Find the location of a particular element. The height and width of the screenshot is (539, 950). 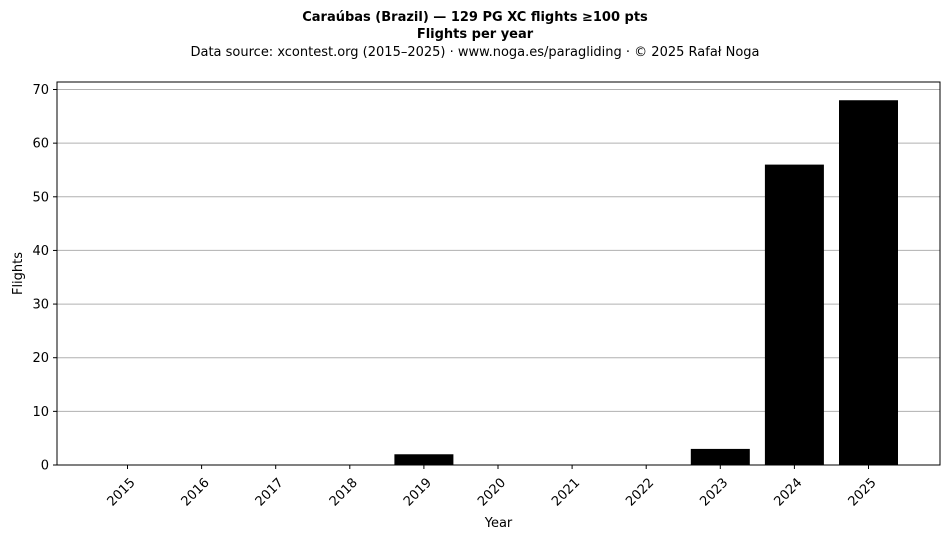

x-tick-label: 2023 is located at coordinates (714, 492).